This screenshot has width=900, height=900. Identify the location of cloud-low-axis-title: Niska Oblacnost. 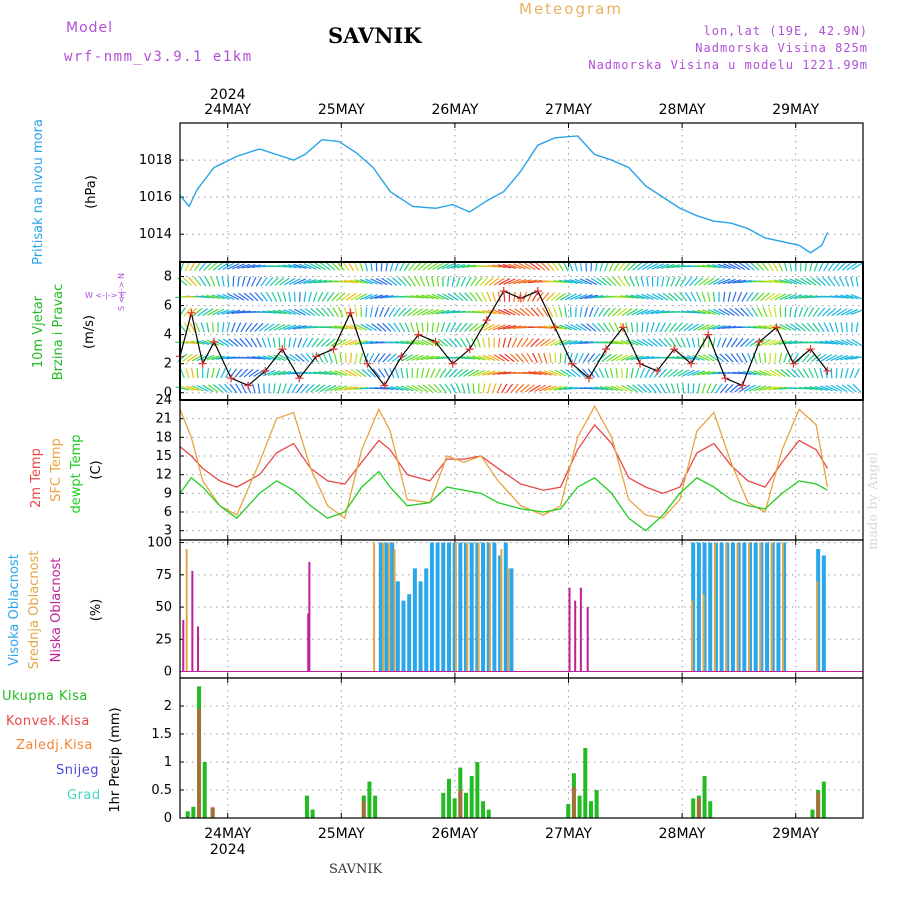
(56, 610).